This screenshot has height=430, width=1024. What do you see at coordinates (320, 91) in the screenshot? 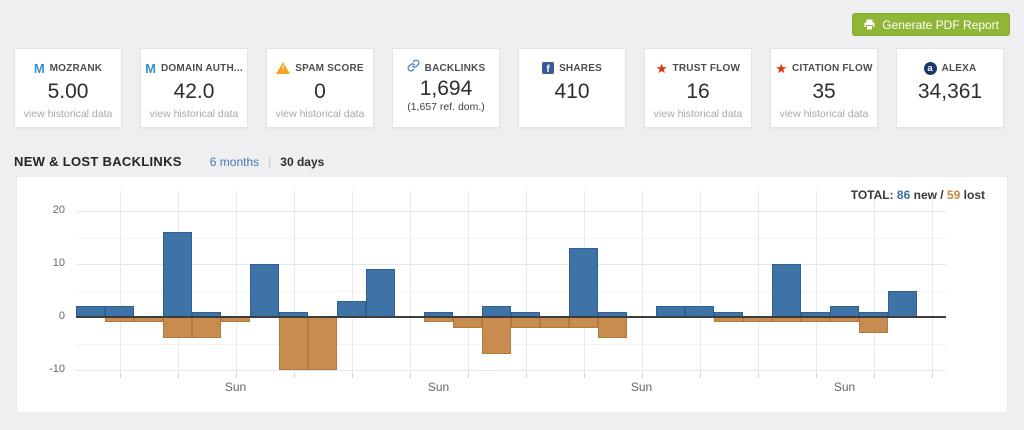
I see `card-value: 0` at bounding box center [320, 91].